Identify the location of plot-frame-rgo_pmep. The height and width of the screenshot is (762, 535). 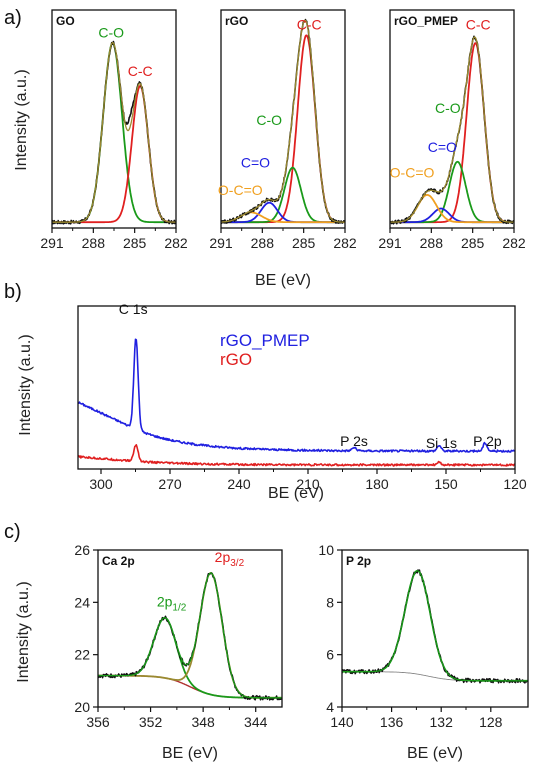
(452, 119).